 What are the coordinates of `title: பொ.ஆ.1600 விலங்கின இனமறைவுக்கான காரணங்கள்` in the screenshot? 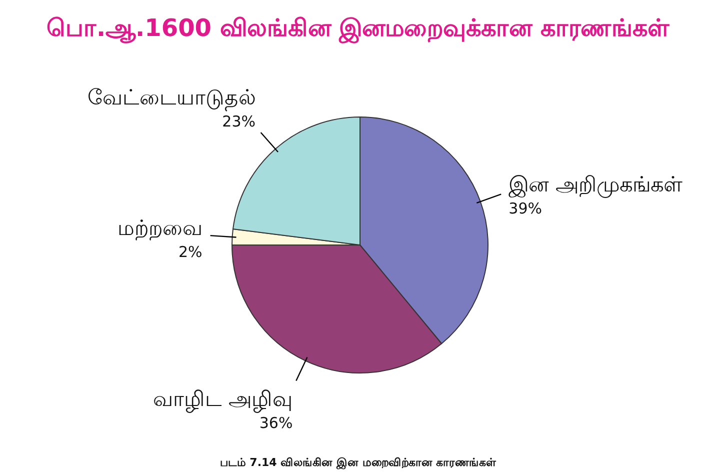 It's located at (358, 28).